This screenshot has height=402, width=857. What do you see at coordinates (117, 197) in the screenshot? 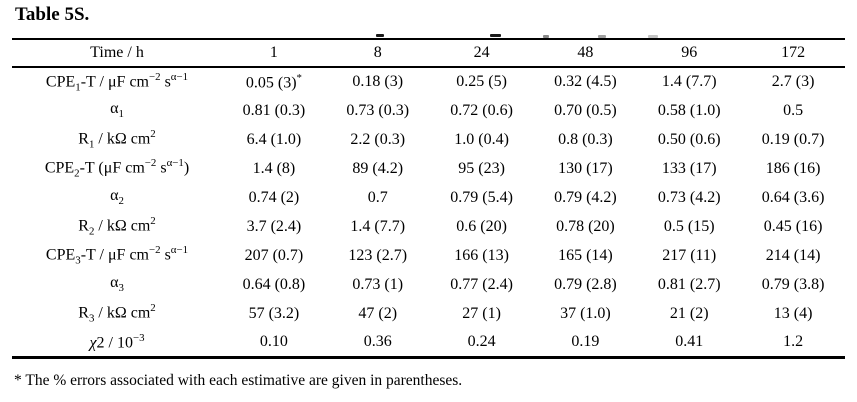
I see `row-label: α2` at bounding box center [117, 197].